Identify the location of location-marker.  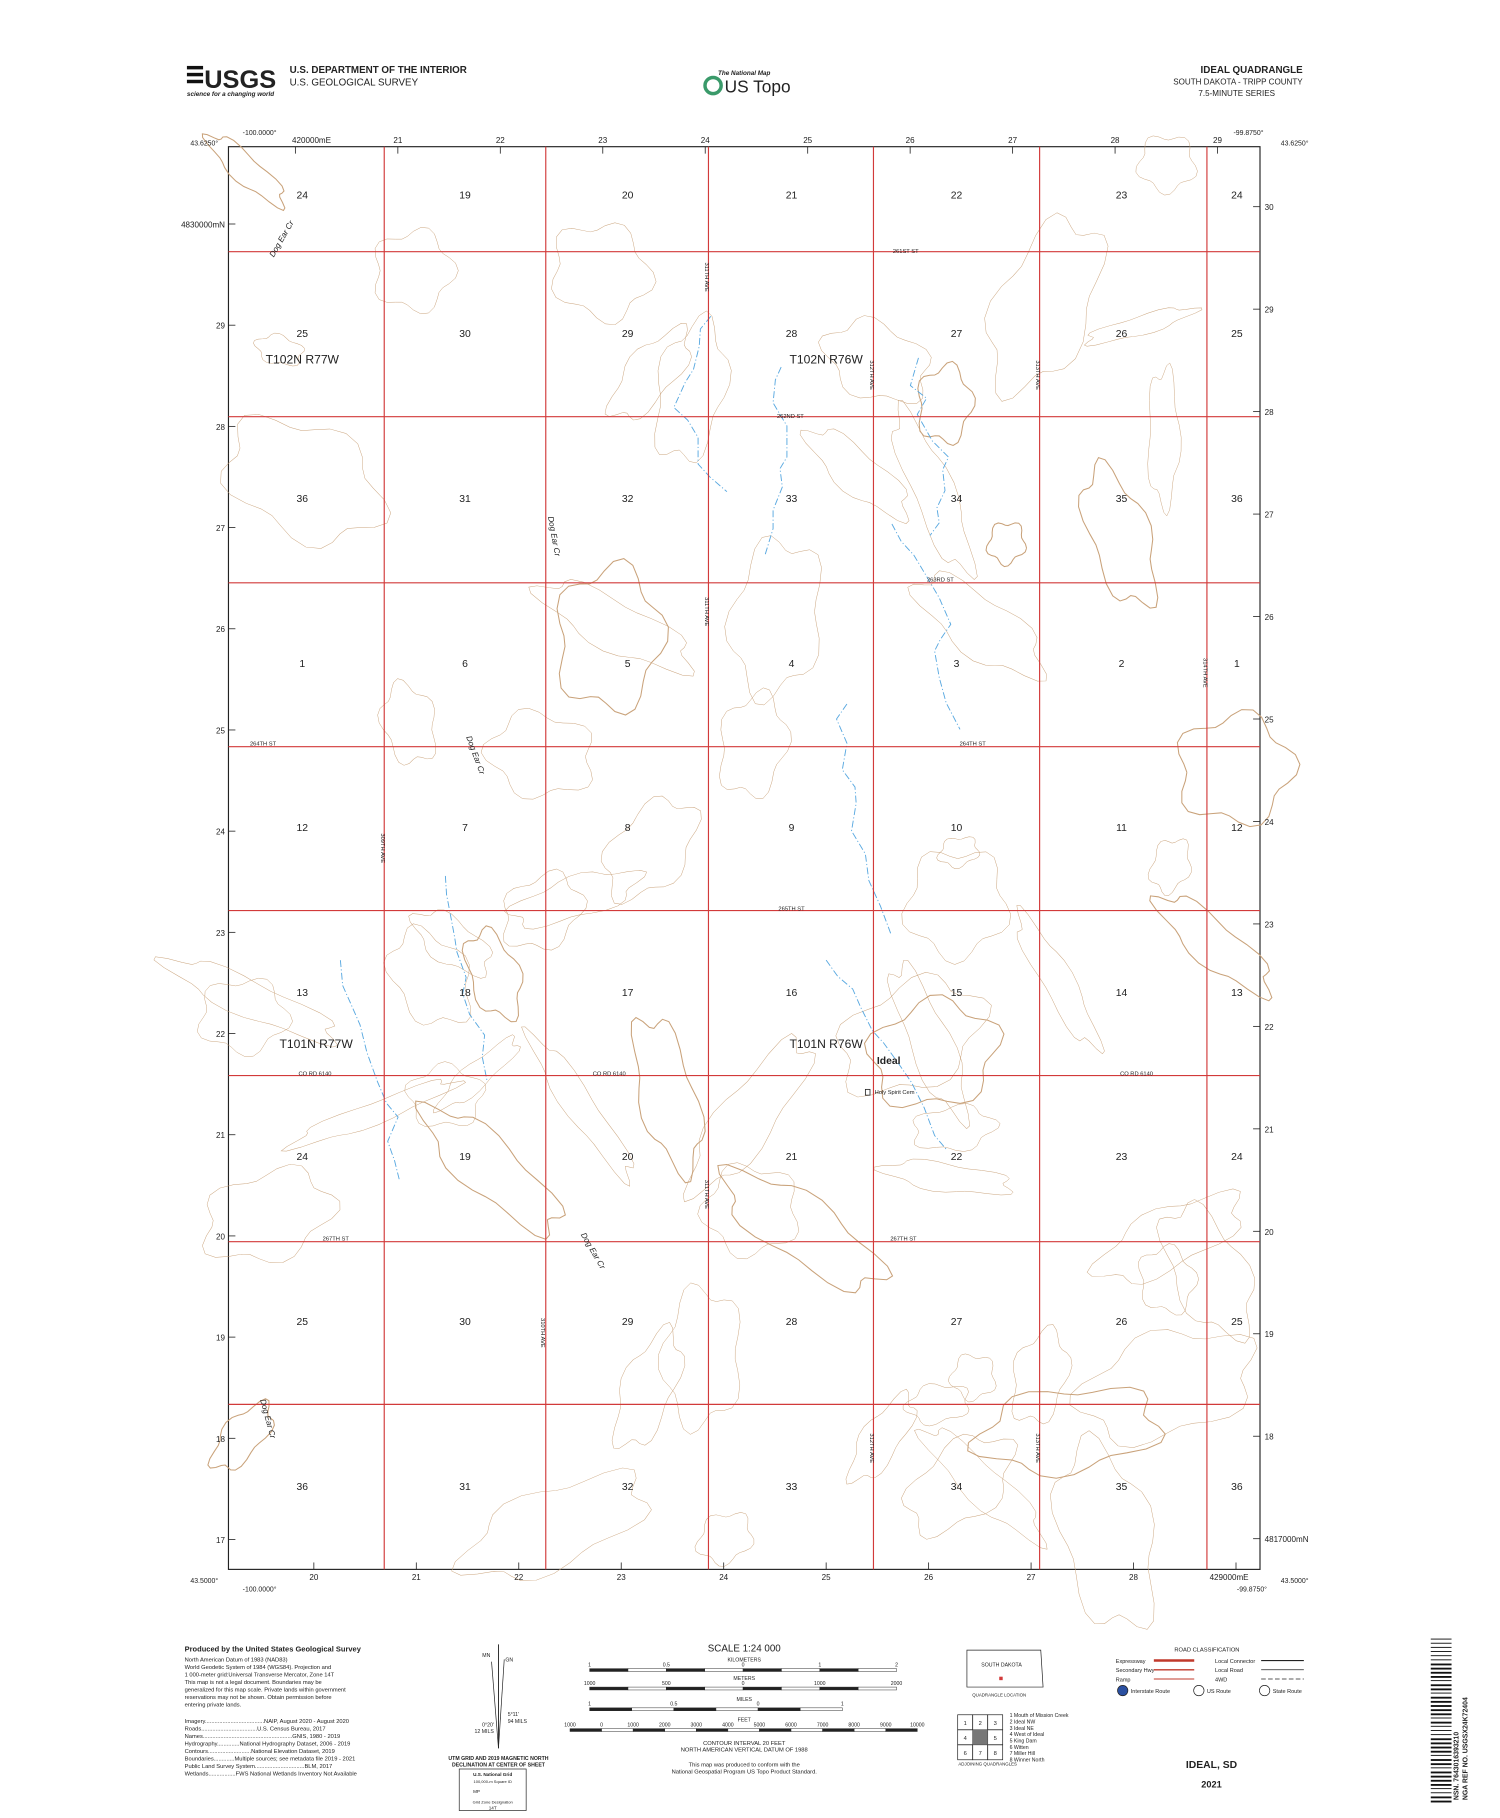
(1001, 1678).